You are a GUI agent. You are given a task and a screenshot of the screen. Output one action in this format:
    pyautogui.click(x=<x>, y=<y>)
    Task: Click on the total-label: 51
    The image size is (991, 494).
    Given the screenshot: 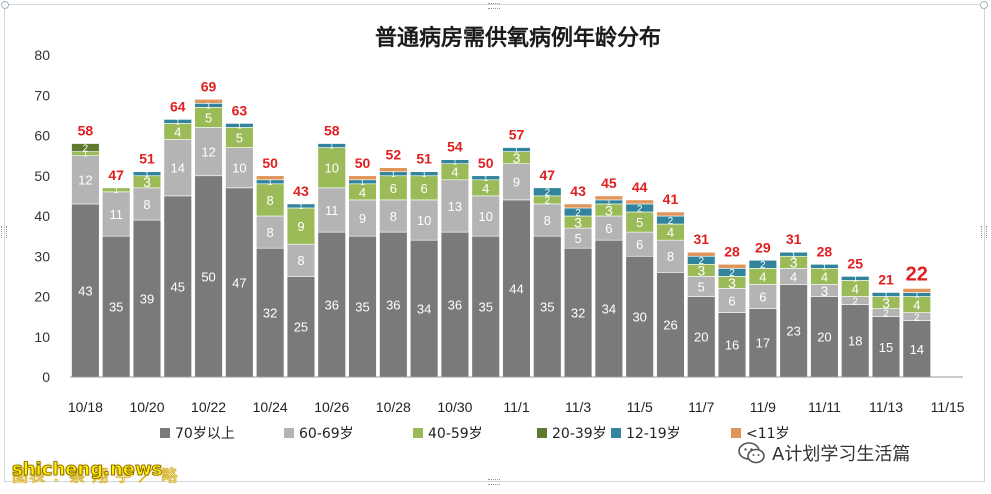 What is the action you would take?
    pyautogui.click(x=424, y=159)
    